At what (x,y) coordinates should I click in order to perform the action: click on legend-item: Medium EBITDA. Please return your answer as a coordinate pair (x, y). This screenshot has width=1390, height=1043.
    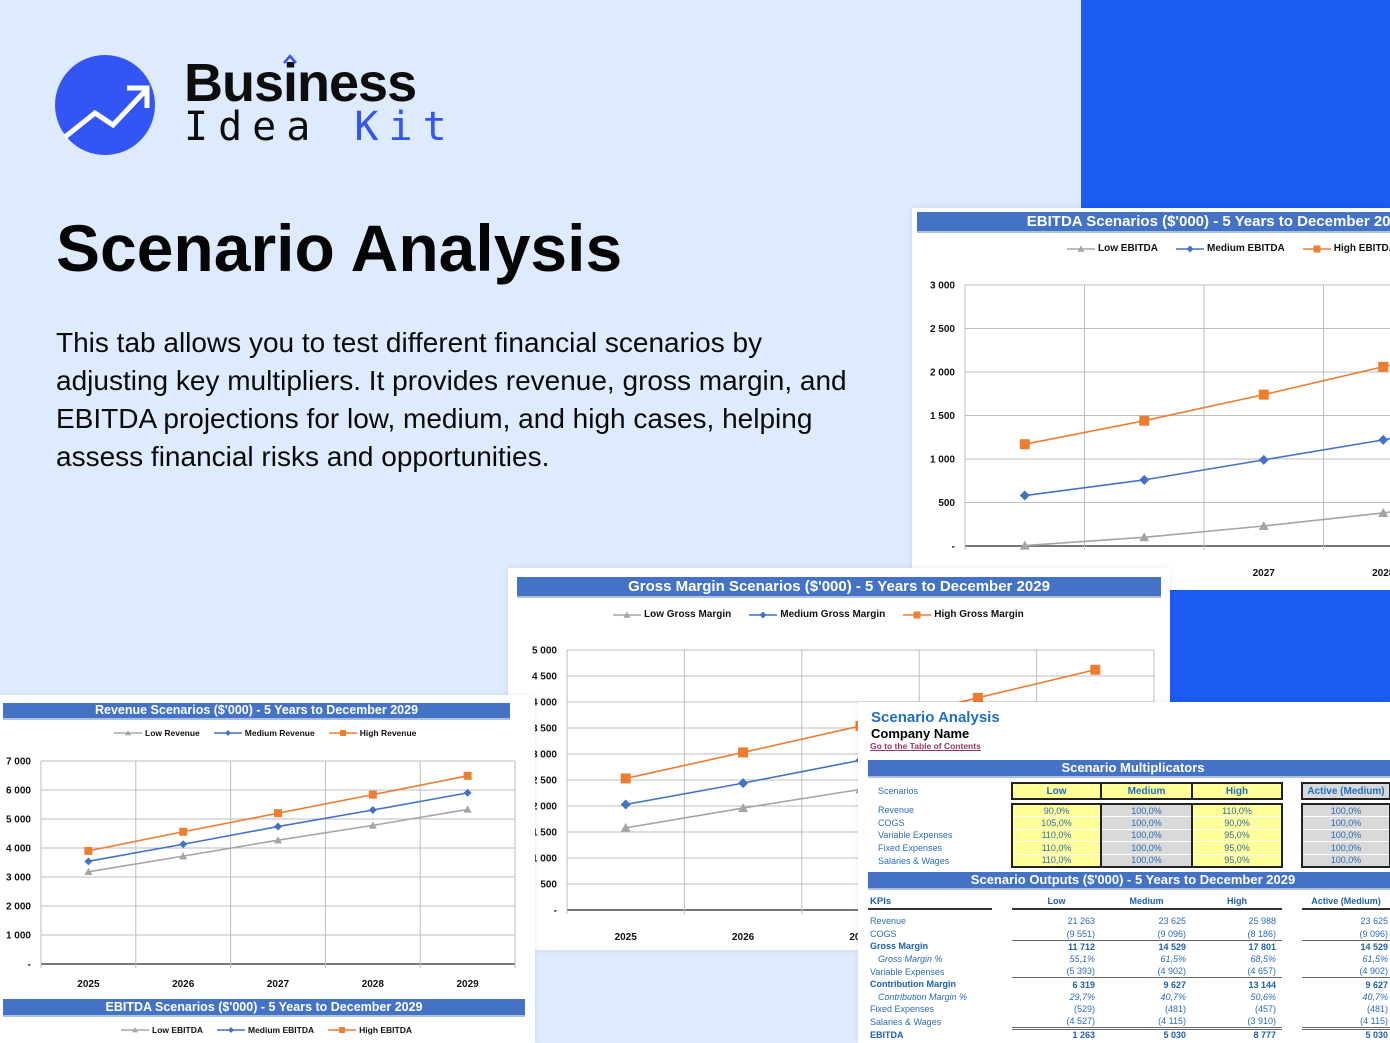
    Looking at the image, I should click on (1230, 248).